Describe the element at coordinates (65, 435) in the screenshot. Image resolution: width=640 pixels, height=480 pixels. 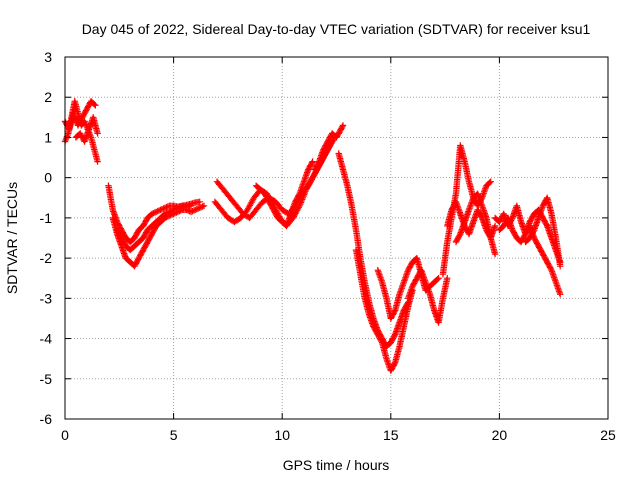
I see `x-tick-label: 0` at that location.